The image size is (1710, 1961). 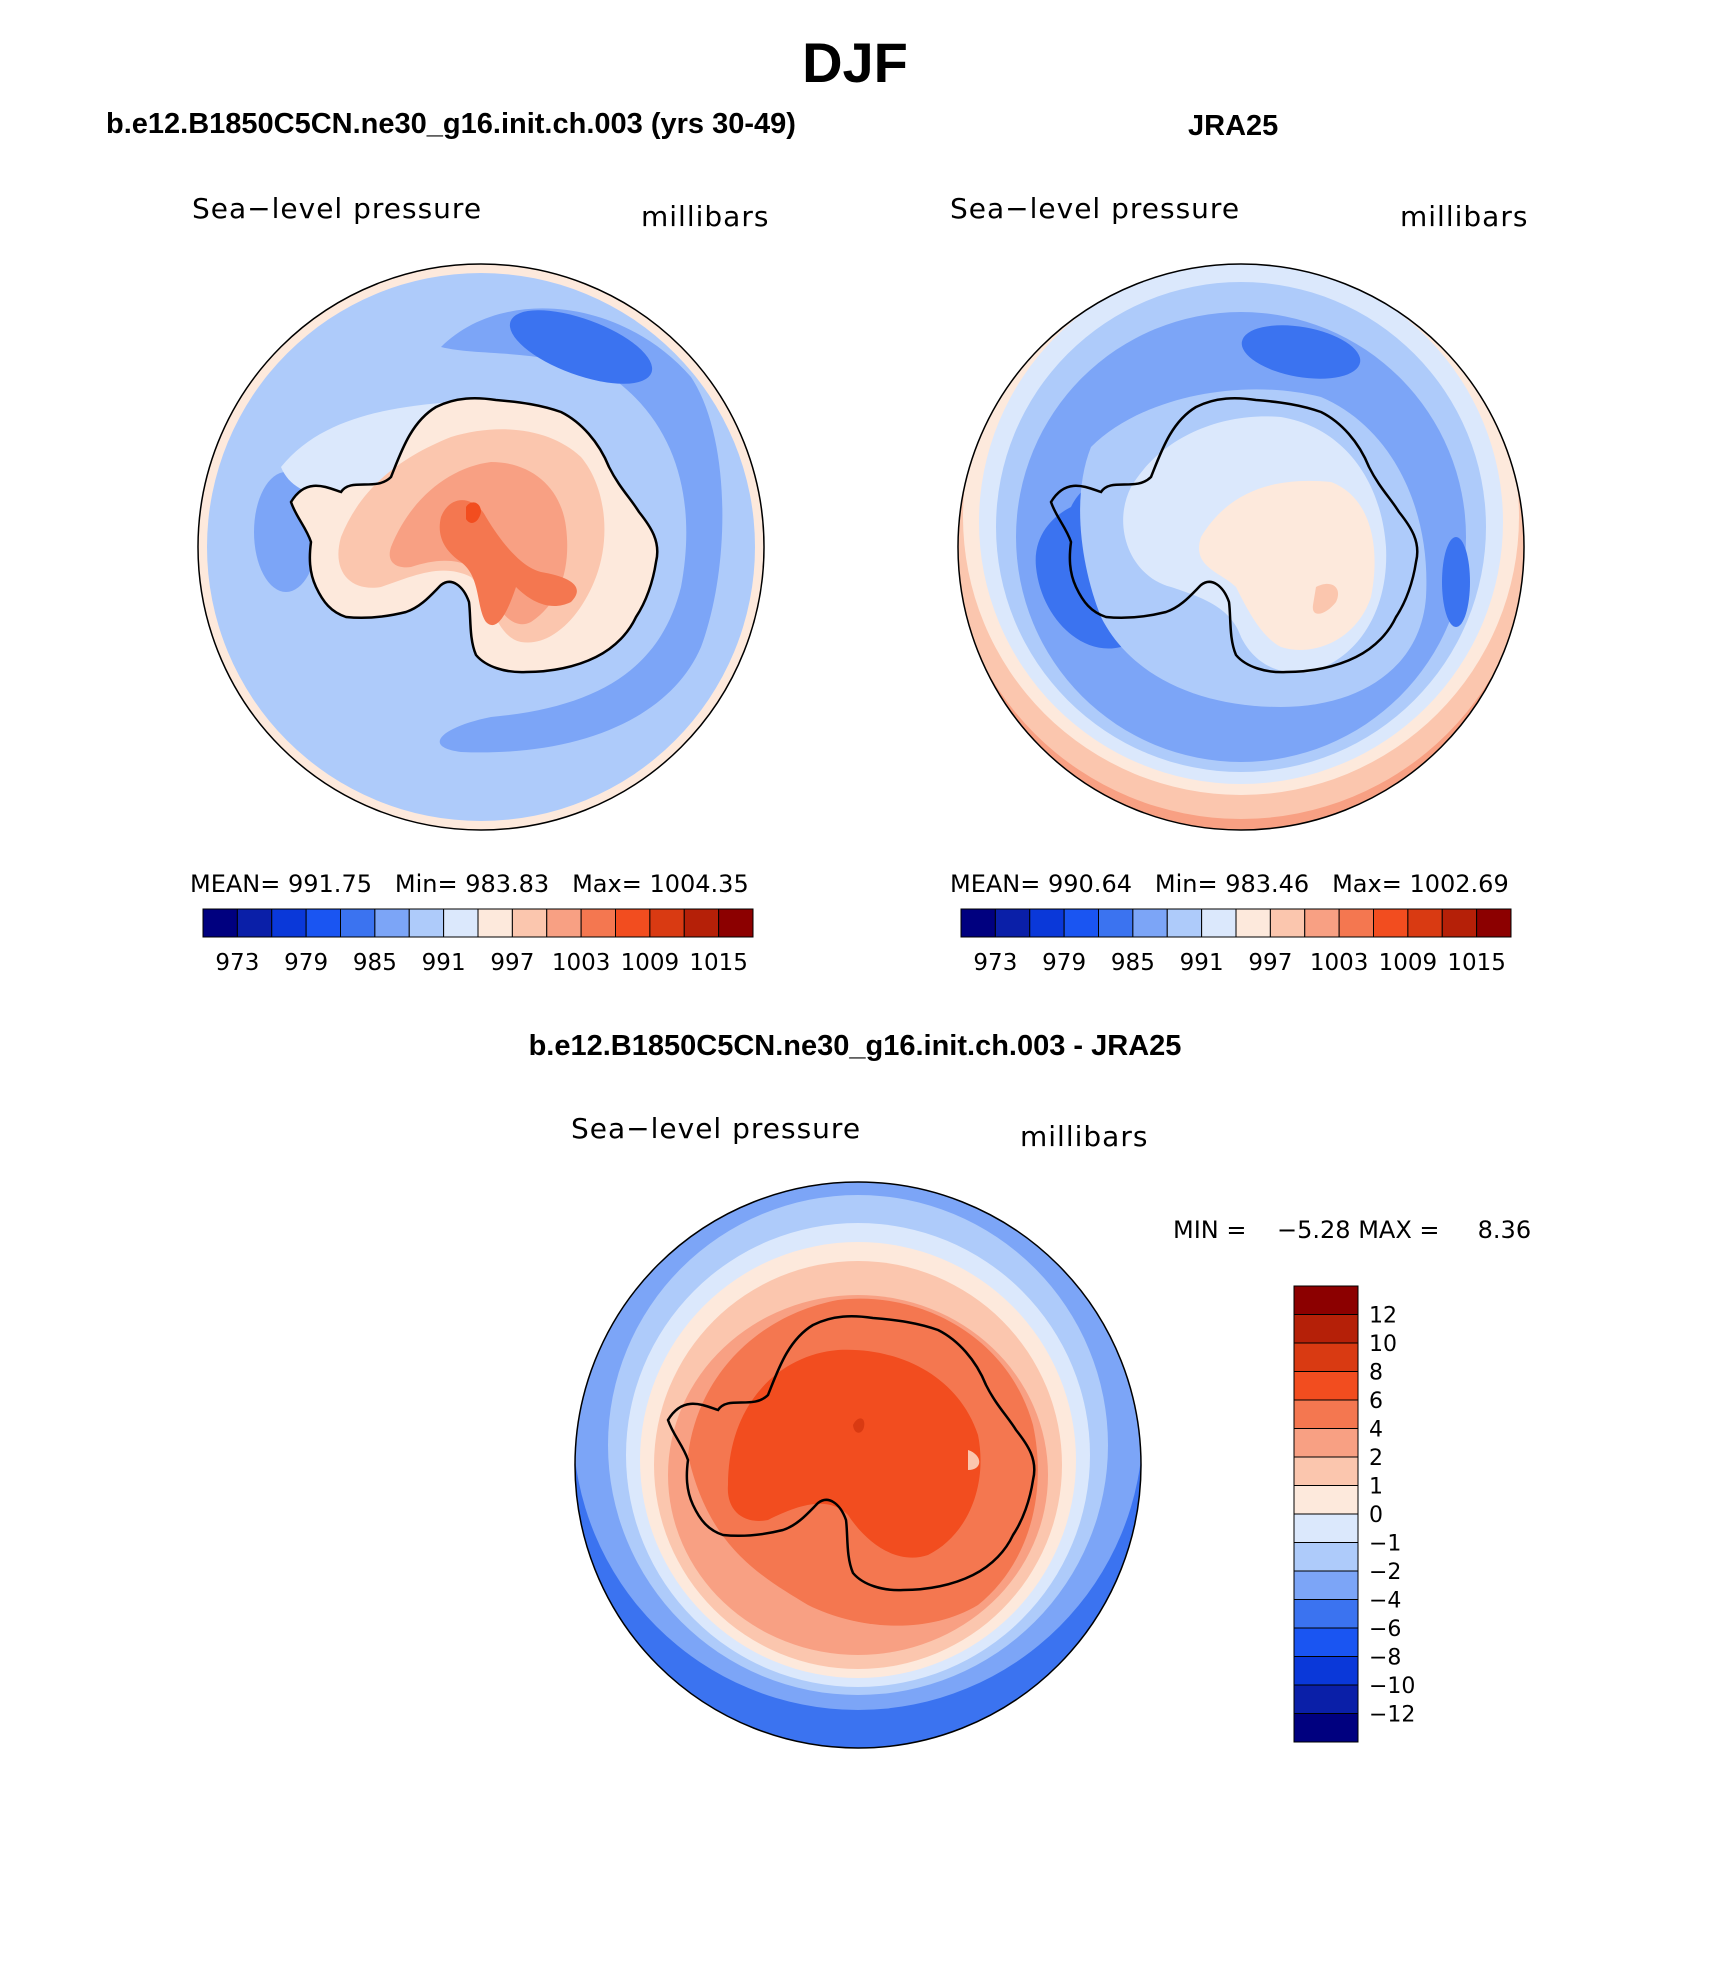 I want to click on diff-colorbar-tick-label: 12, so click(x=1383, y=1316).